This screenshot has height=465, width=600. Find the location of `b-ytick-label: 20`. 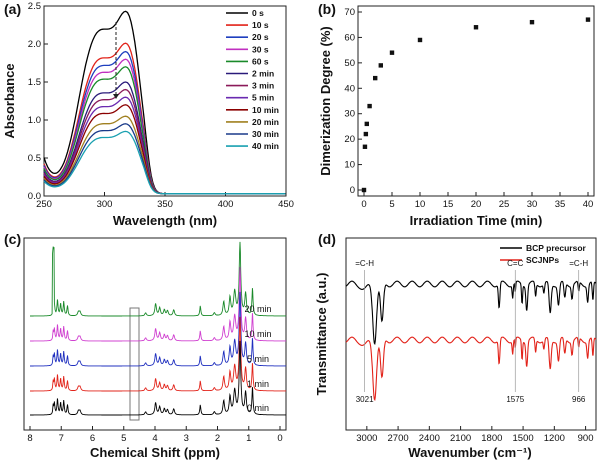

b-ytick-label: 20 is located at coordinates (349, 139).